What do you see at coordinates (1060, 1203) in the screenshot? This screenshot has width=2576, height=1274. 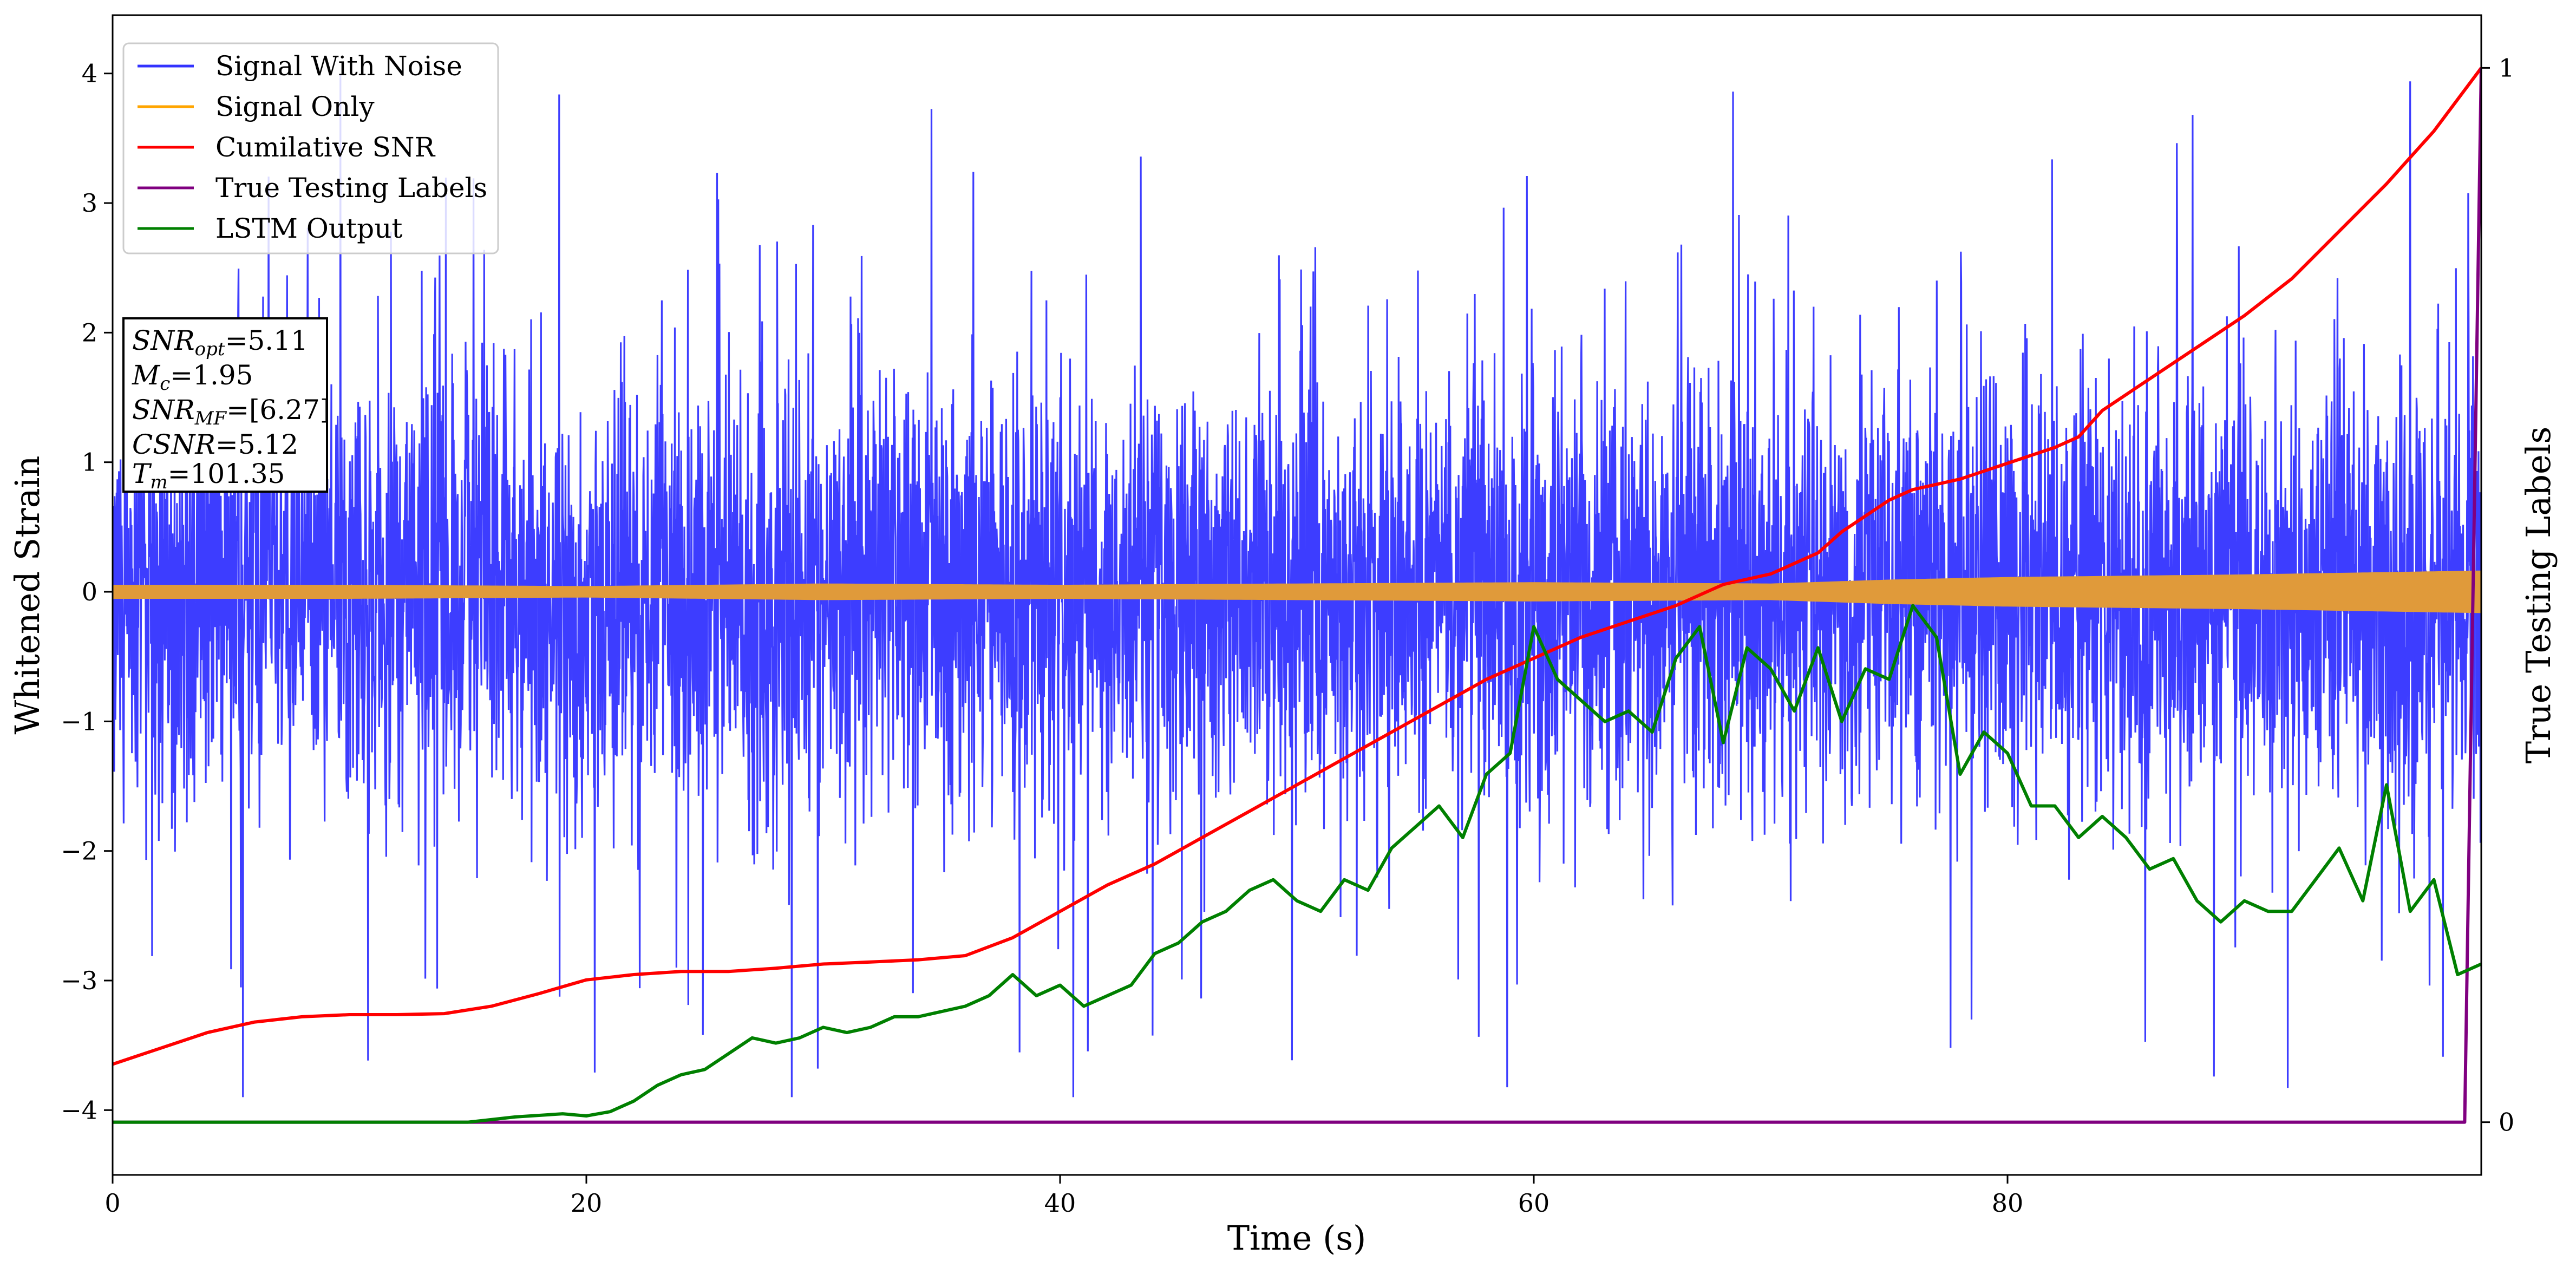 I see `x-tick-label: 40` at bounding box center [1060, 1203].